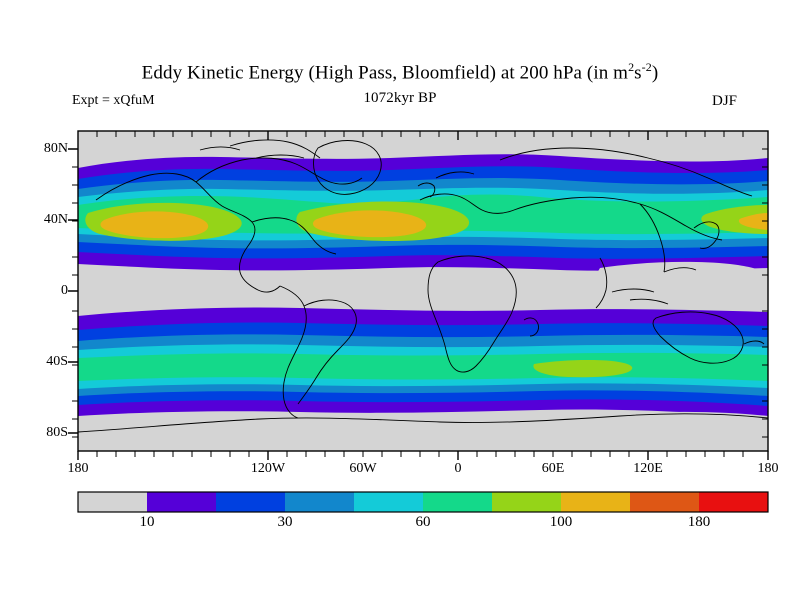 Image resolution: width=800 pixels, height=600 pixels. I want to click on colorbar-frame, so click(423, 502).